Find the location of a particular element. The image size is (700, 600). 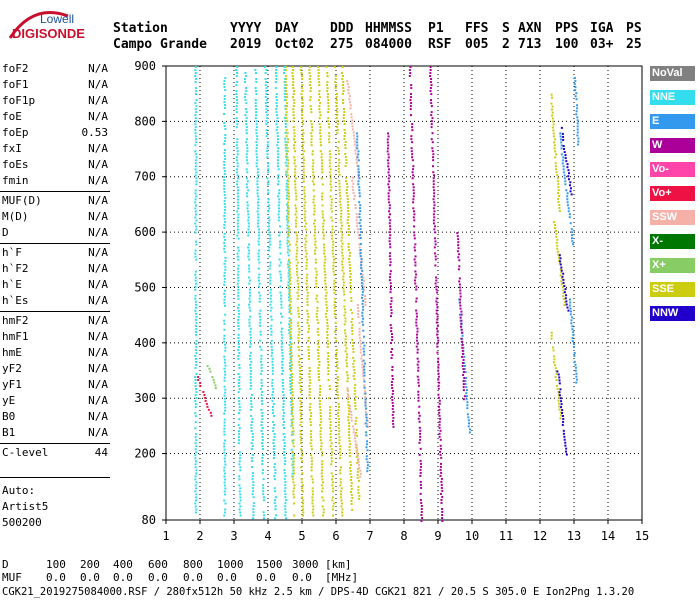

echo-point-nnw is located at coordinates (560, 264).